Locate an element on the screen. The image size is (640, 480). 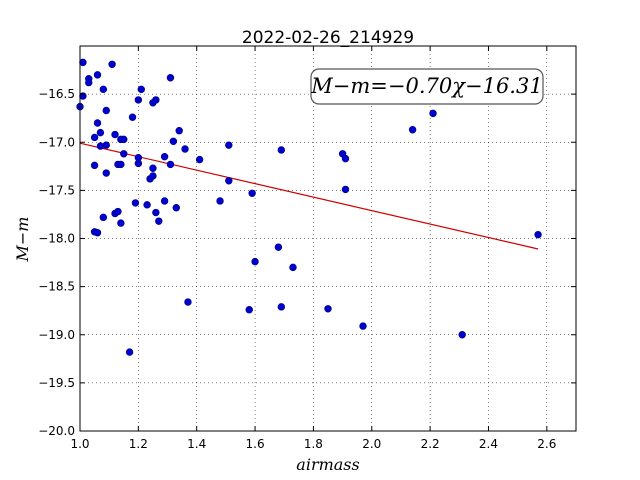
y-axis-label: M−m is located at coordinates (22, 240).